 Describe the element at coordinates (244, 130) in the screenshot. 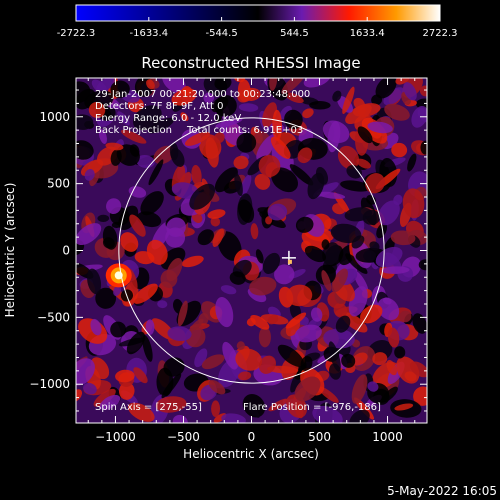

I see `total-counts-text: Total counts: 6.91E+03` at that location.